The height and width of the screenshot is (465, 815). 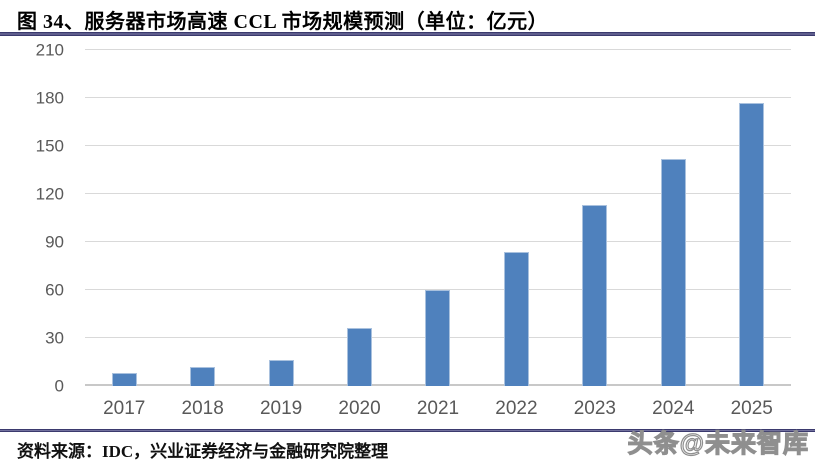 What do you see at coordinates (59, 386) in the screenshot?
I see `y-tick-label-0: 0` at bounding box center [59, 386].